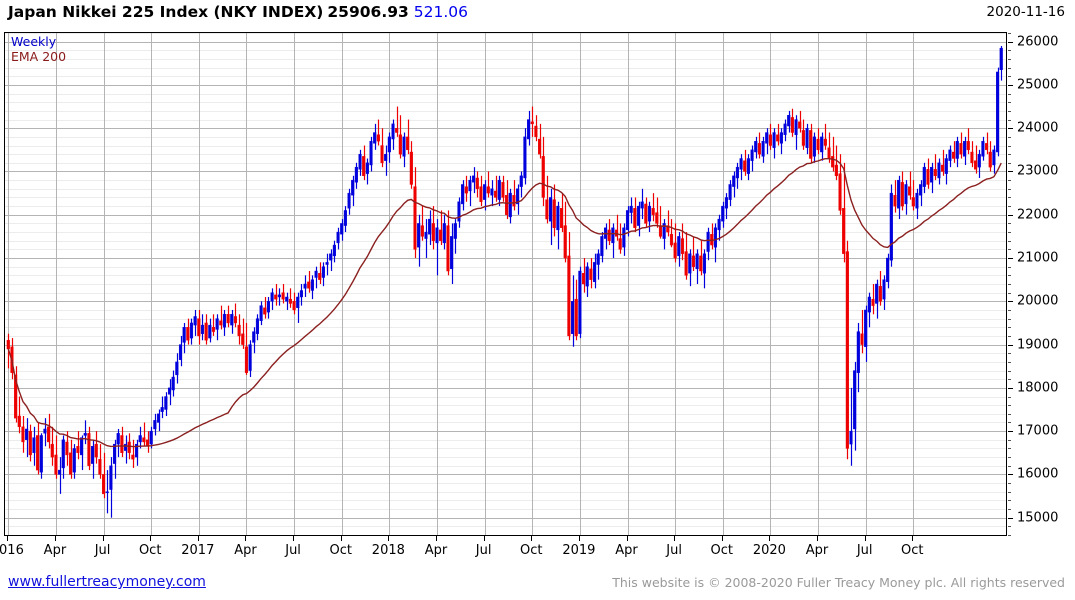 This screenshot has height=600, width=1075. What do you see at coordinates (388, 550) in the screenshot?
I see `x-axis-label: 2018` at bounding box center [388, 550].